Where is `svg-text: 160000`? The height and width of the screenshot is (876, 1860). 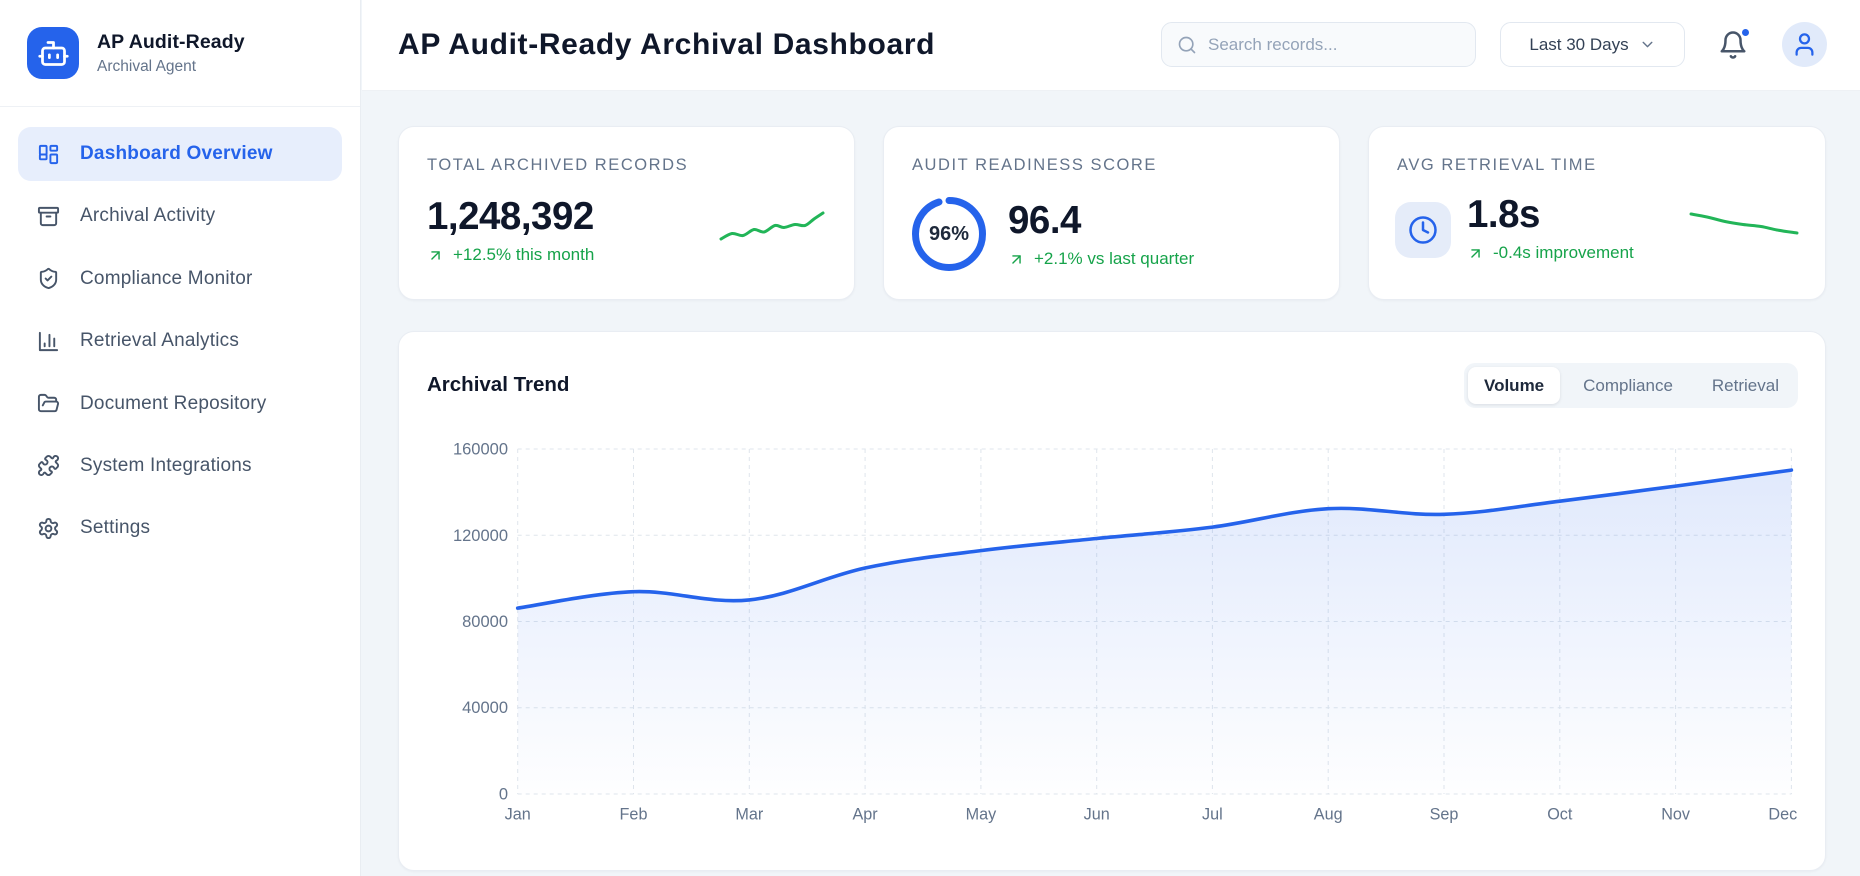 svg-text: 160000 is located at coordinates (480, 450).